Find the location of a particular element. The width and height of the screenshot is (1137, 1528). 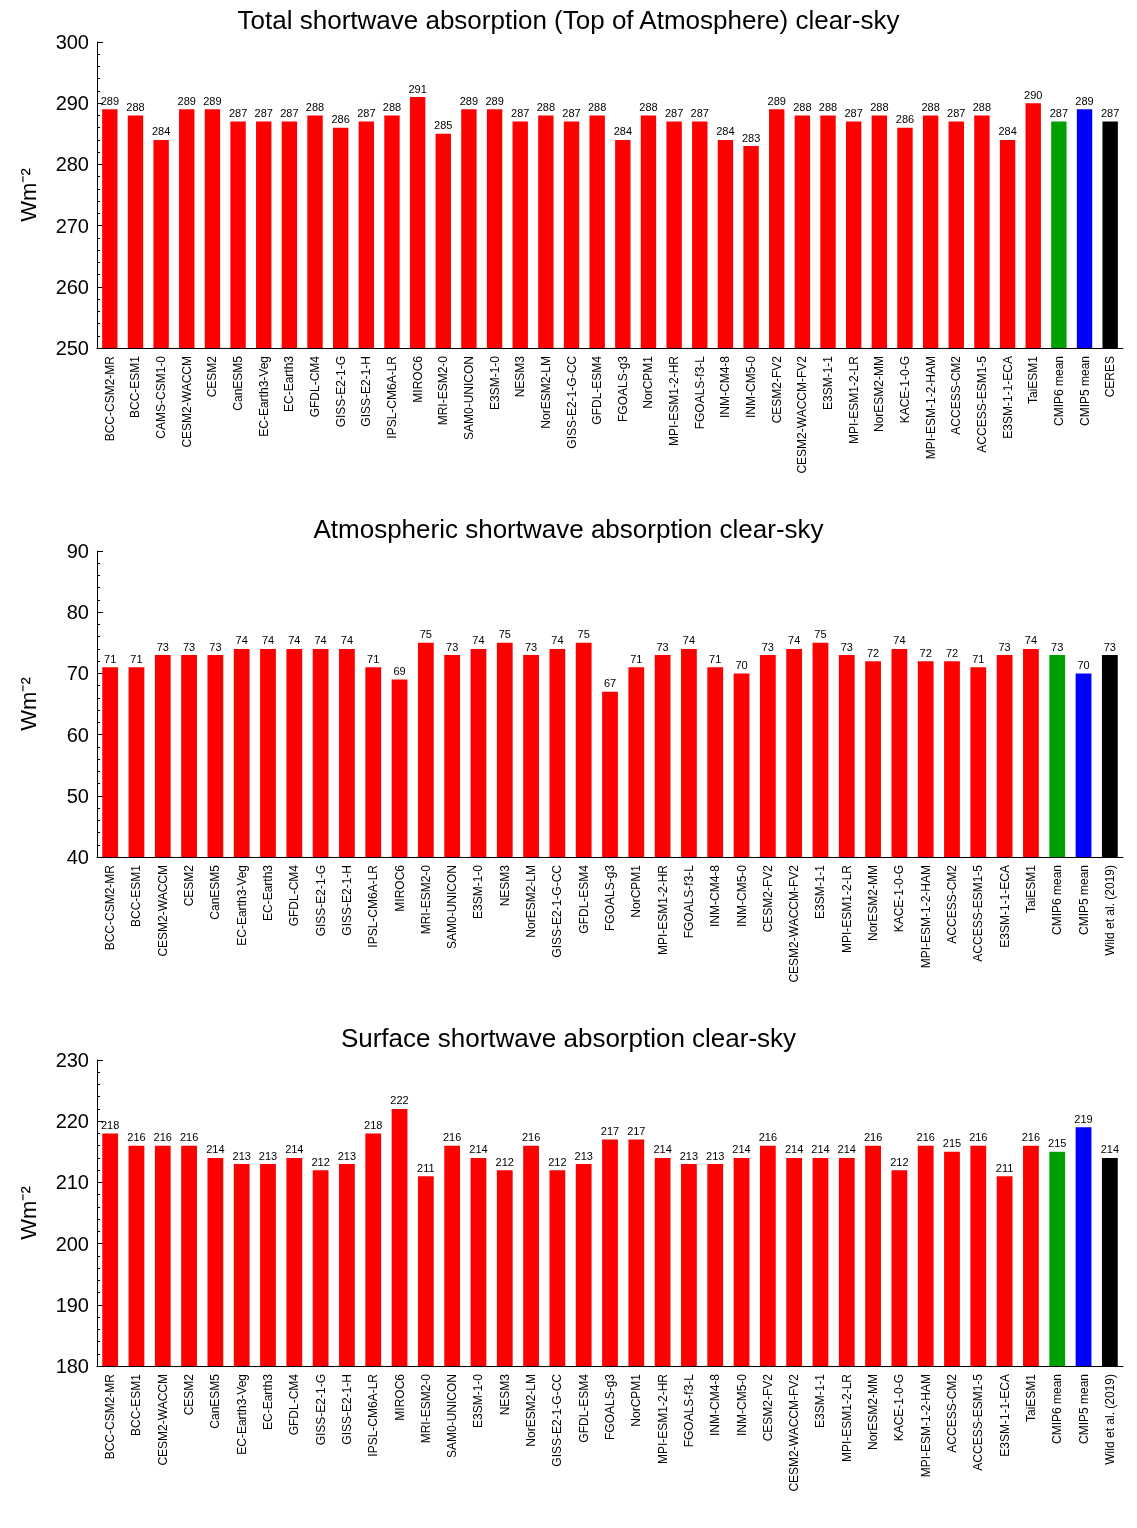

x-tick-label: TaiESM1 is located at coordinates (1033, 380).